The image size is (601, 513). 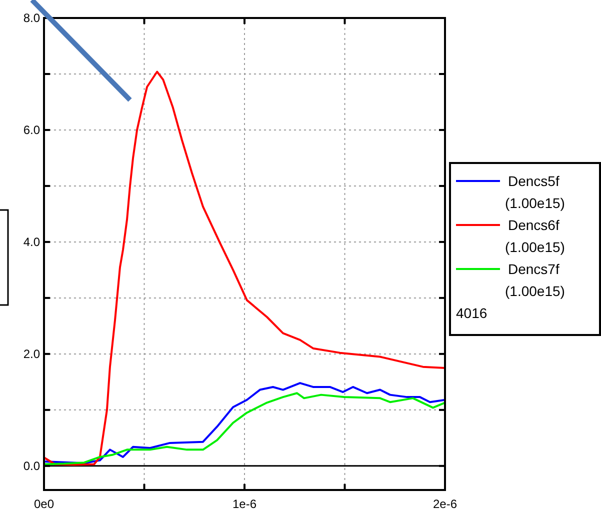 What do you see at coordinates (31, 241) in the screenshot?
I see `y-tick-label: 4.0` at bounding box center [31, 241].